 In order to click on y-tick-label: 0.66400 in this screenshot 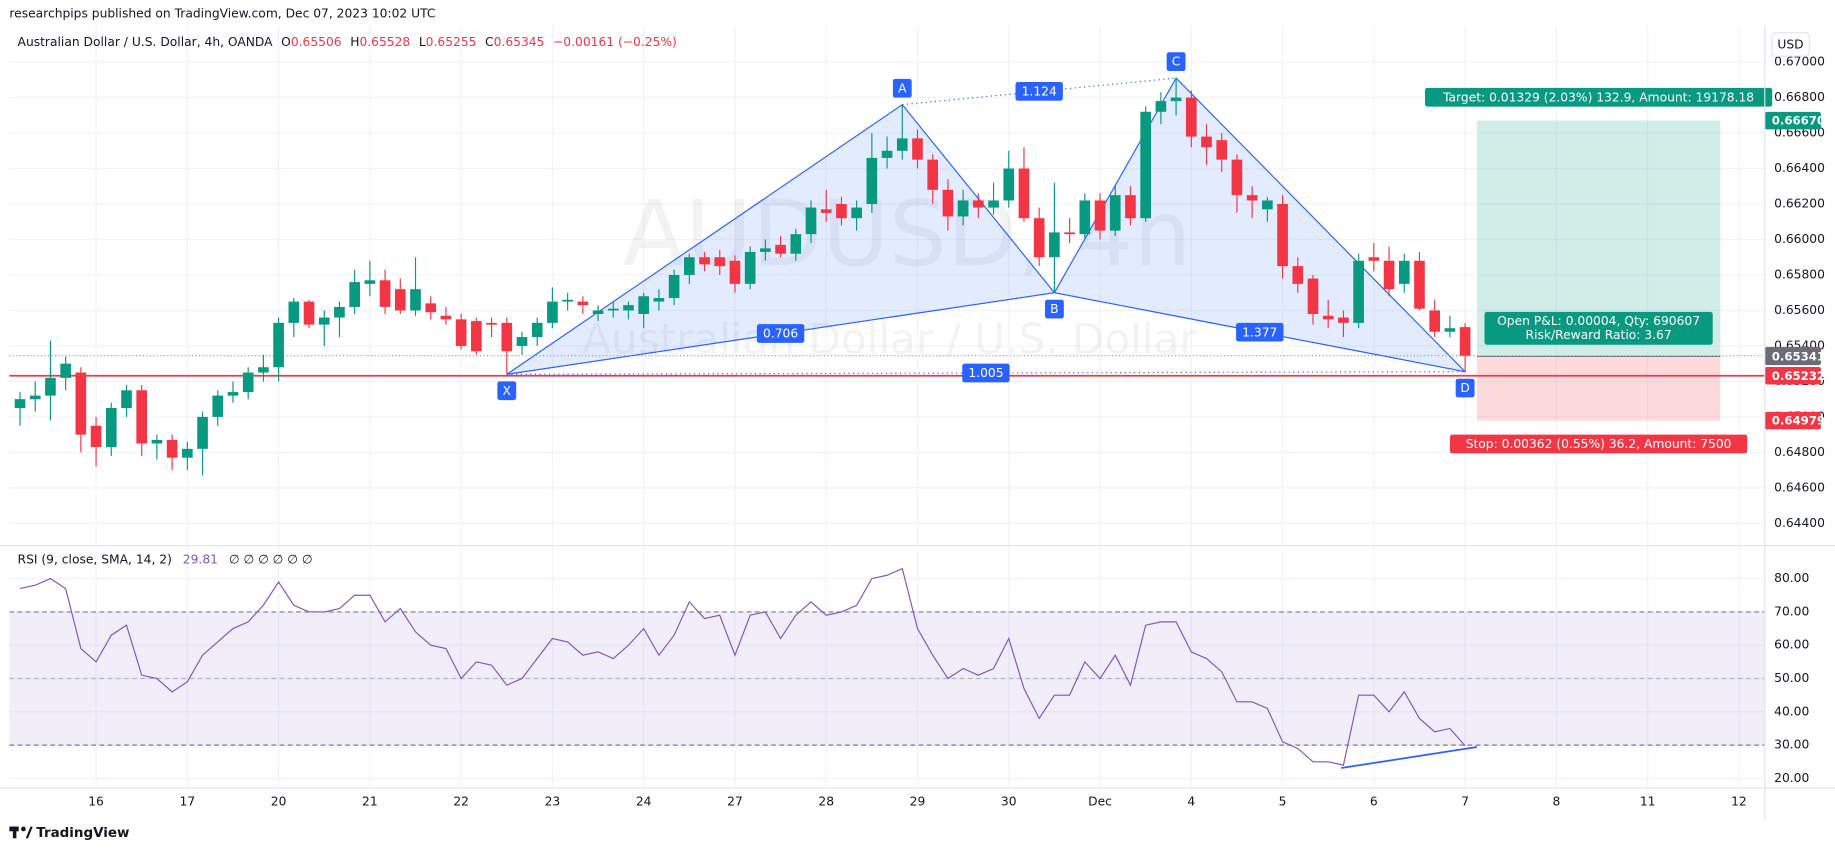, I will do `click(1799, 168)`.